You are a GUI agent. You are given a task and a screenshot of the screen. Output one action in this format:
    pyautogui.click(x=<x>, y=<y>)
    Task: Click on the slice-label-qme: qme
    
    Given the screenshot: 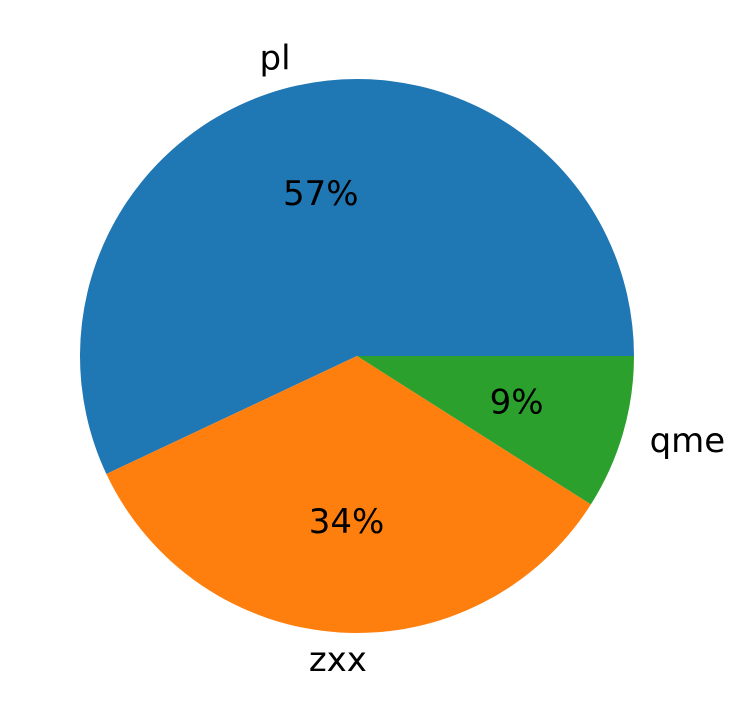 What is the action you would take?
    pyautogui.click(x=688, y=441)
    